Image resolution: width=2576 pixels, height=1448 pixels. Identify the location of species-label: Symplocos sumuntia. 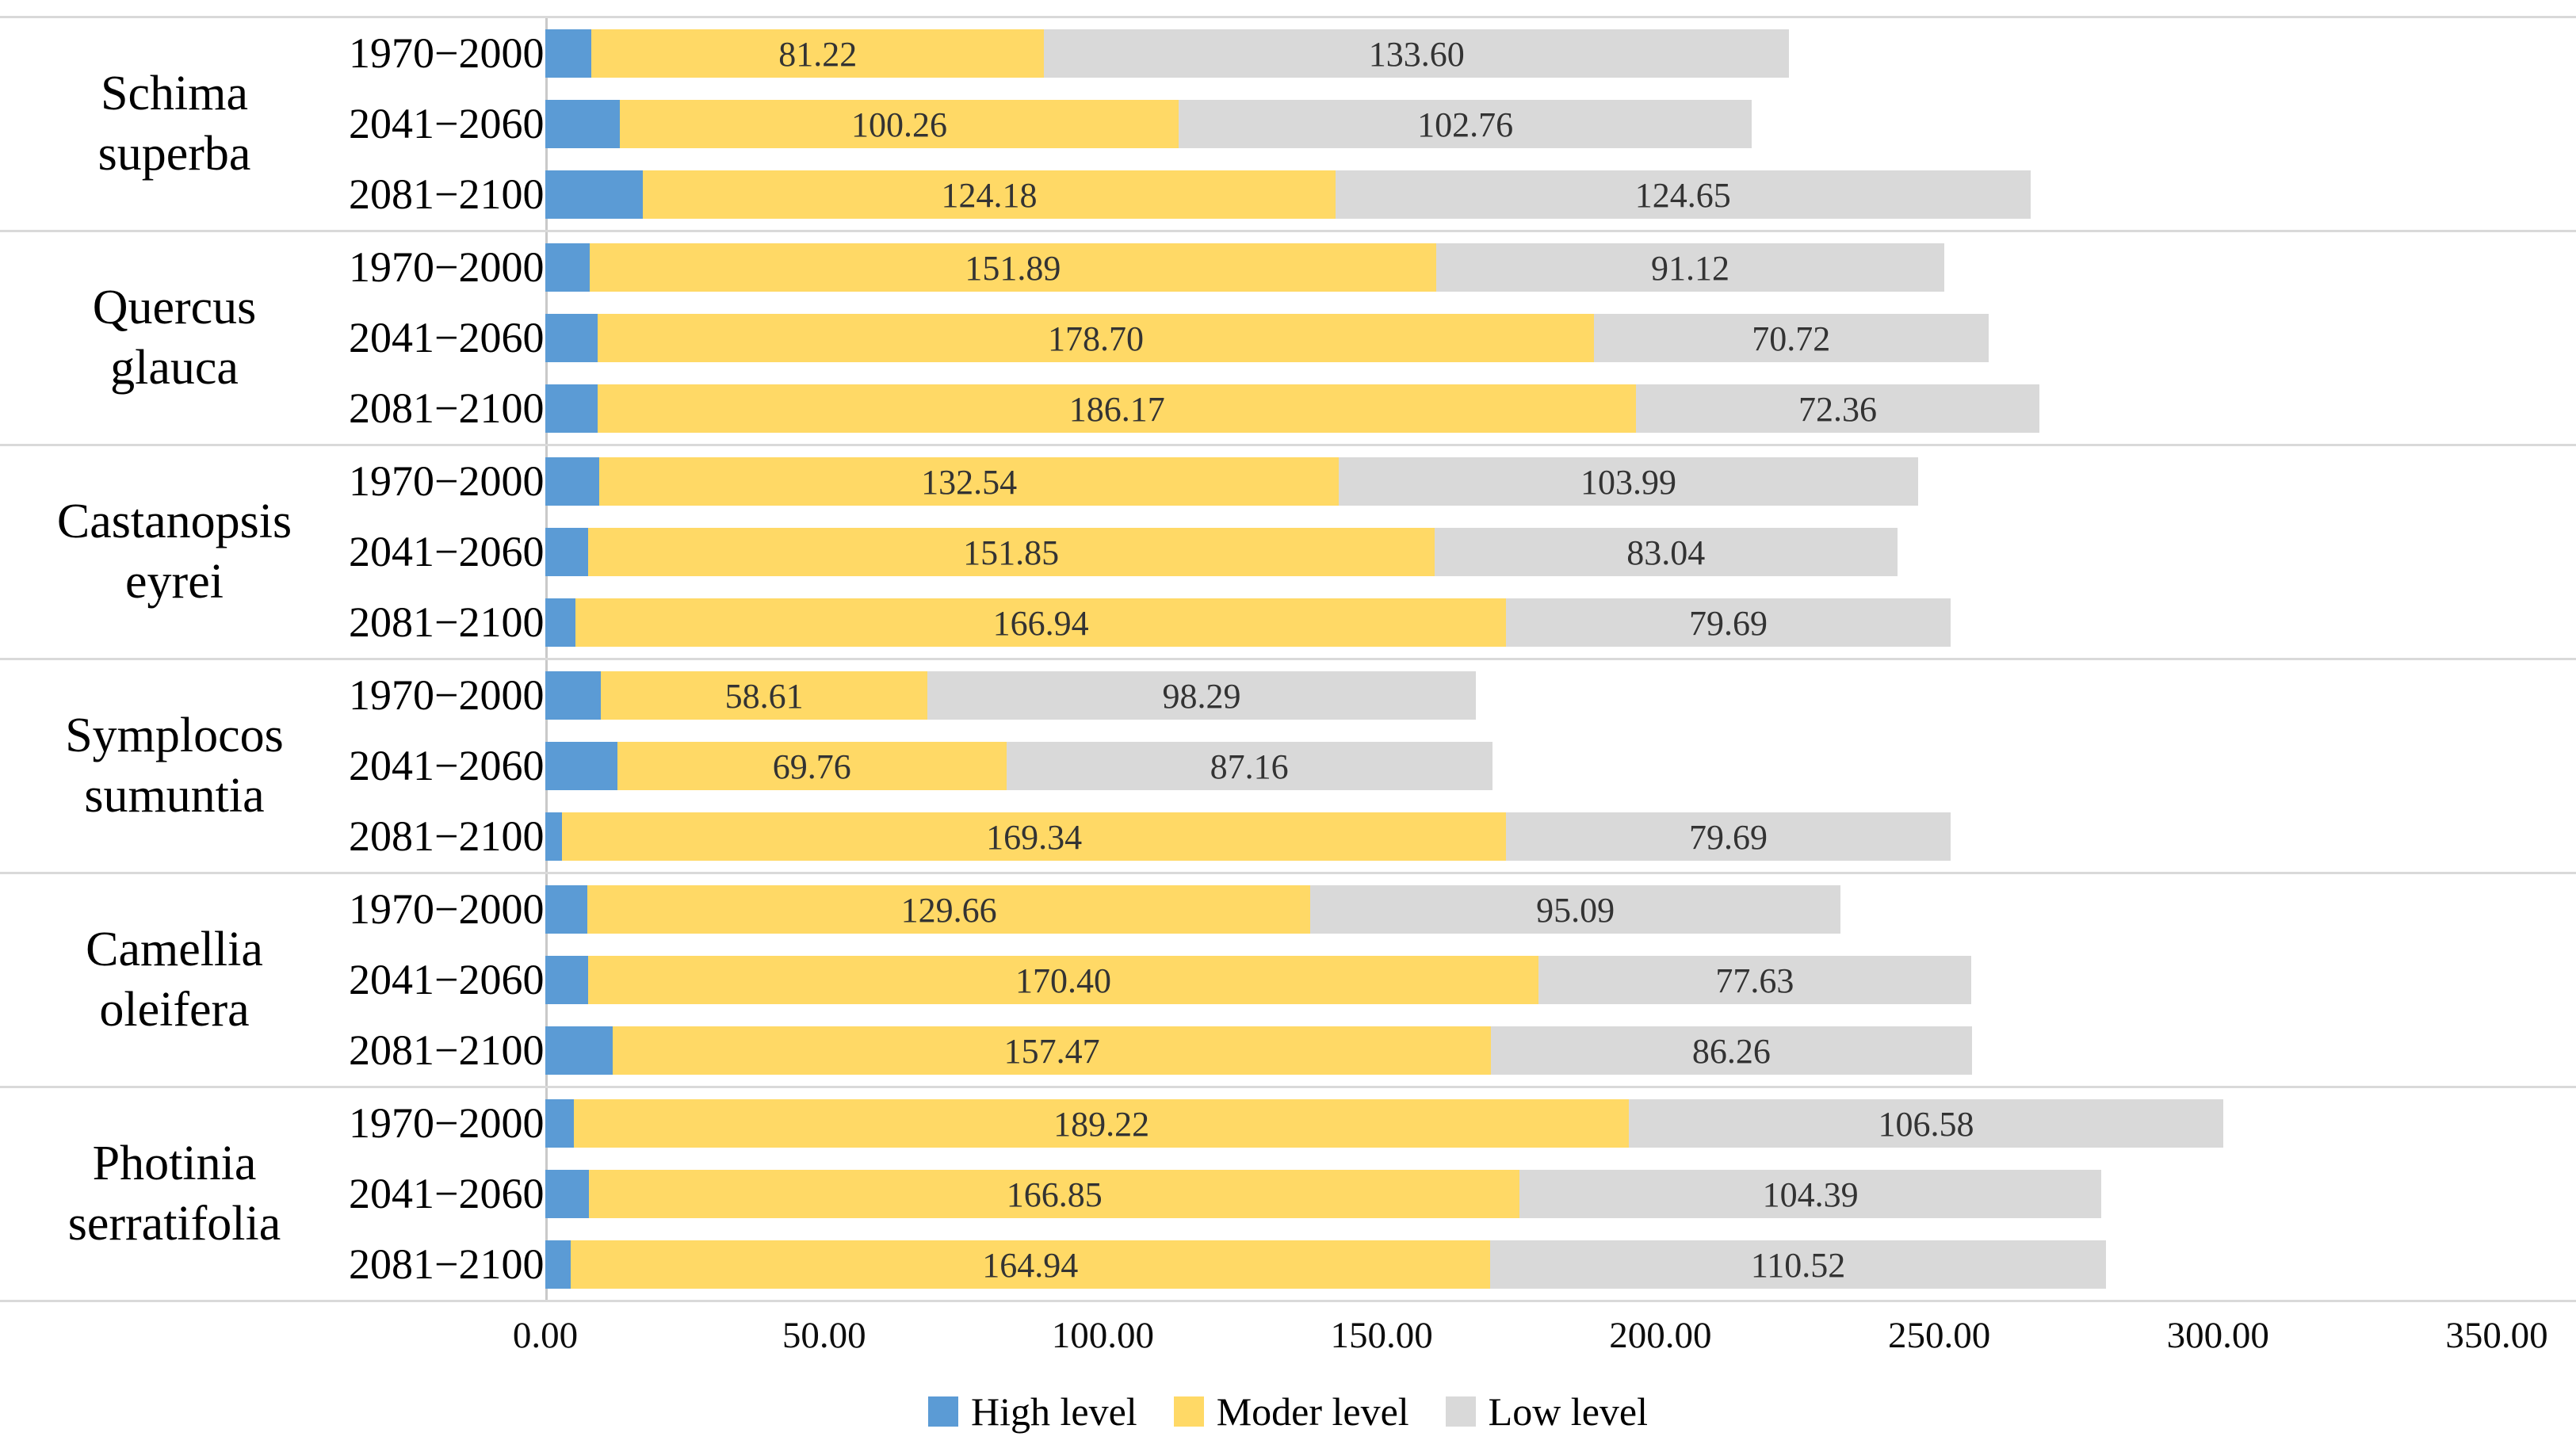
(174, 765).